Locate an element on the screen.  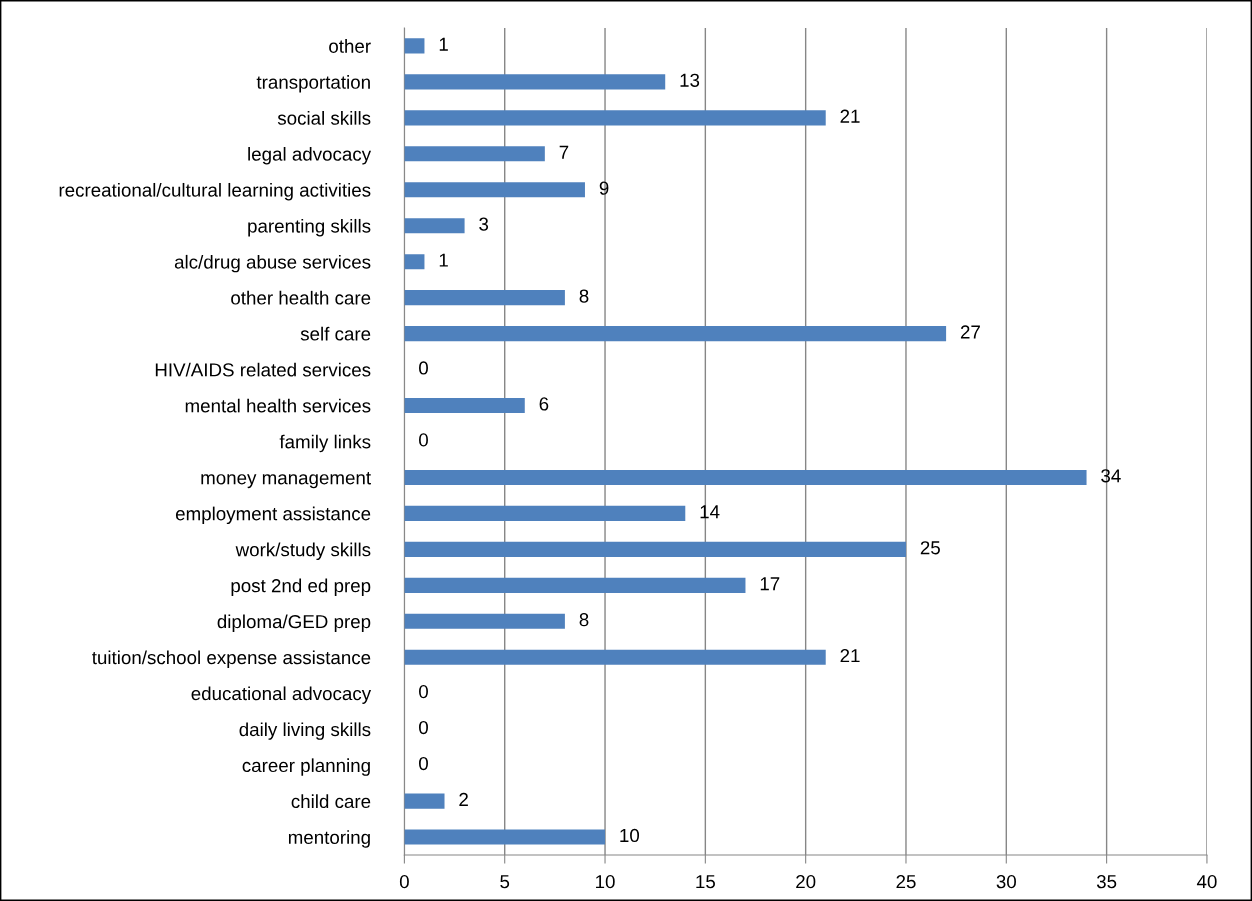
y-tick-label: mentoring is located at coordinates (329, 839).